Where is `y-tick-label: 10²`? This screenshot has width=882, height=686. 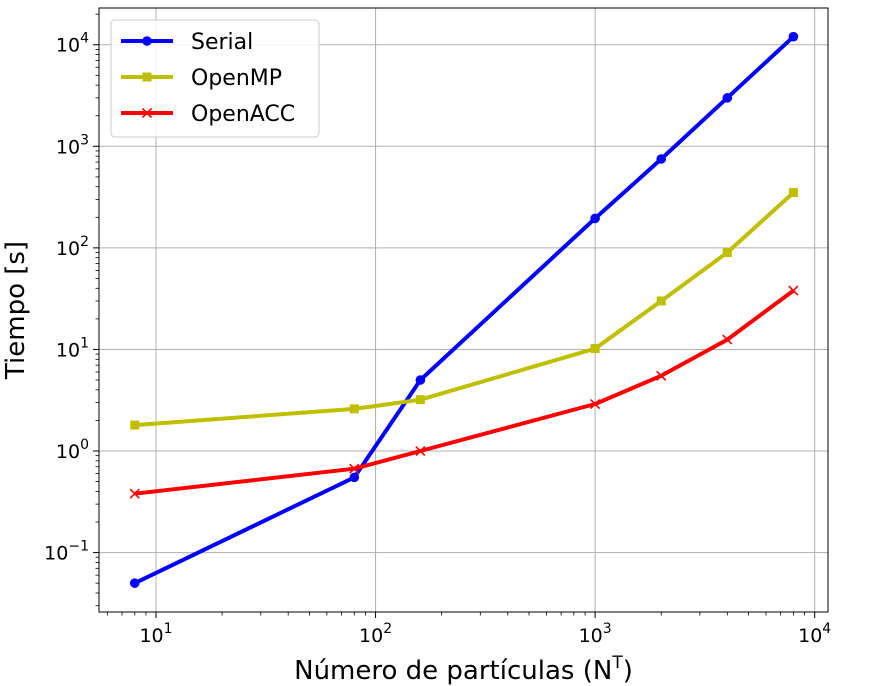
y-tick-label: 10² is located at coordinates (72, 247).